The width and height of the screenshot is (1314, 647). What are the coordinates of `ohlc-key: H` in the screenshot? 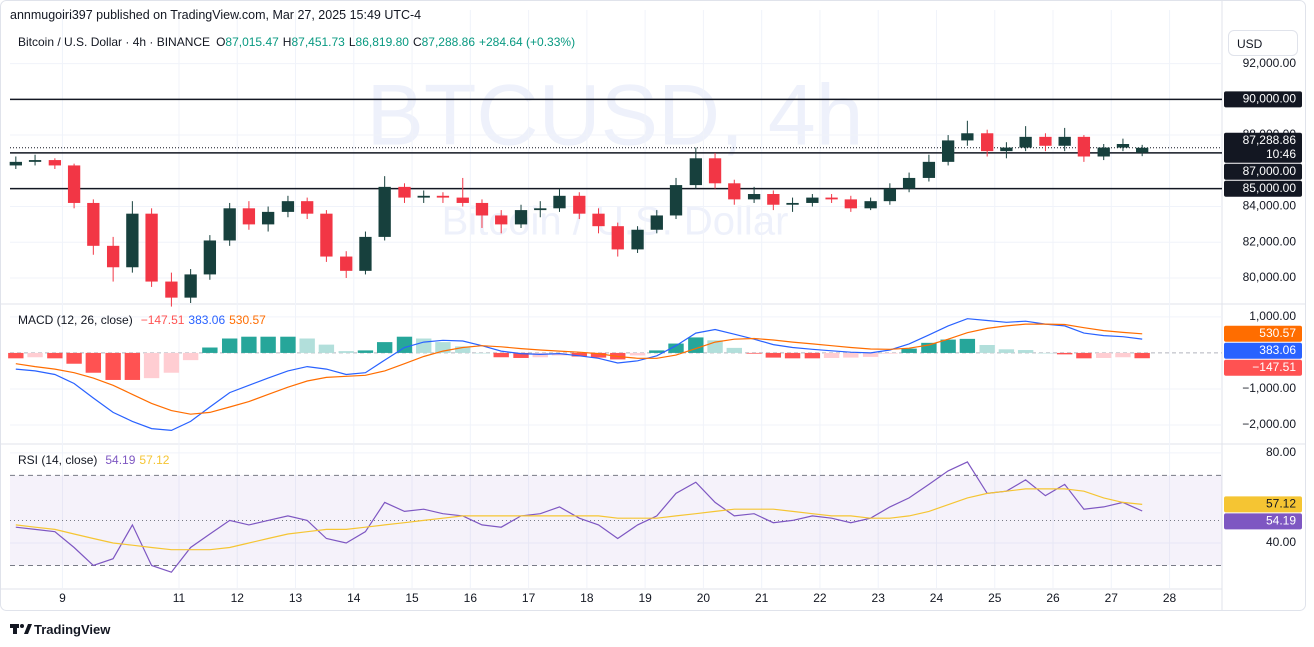 It's located at (287, 42).